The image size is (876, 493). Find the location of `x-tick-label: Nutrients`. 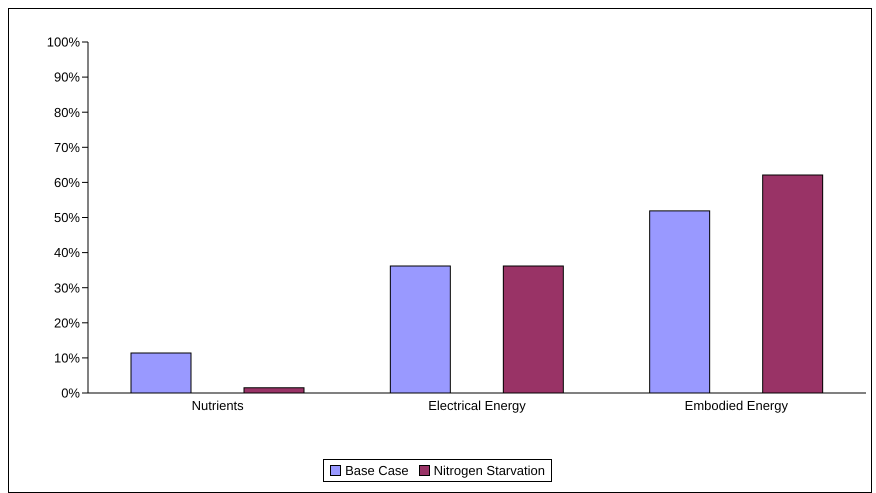

x-tick-label: Nutrients is located at coordinates (218, 406).